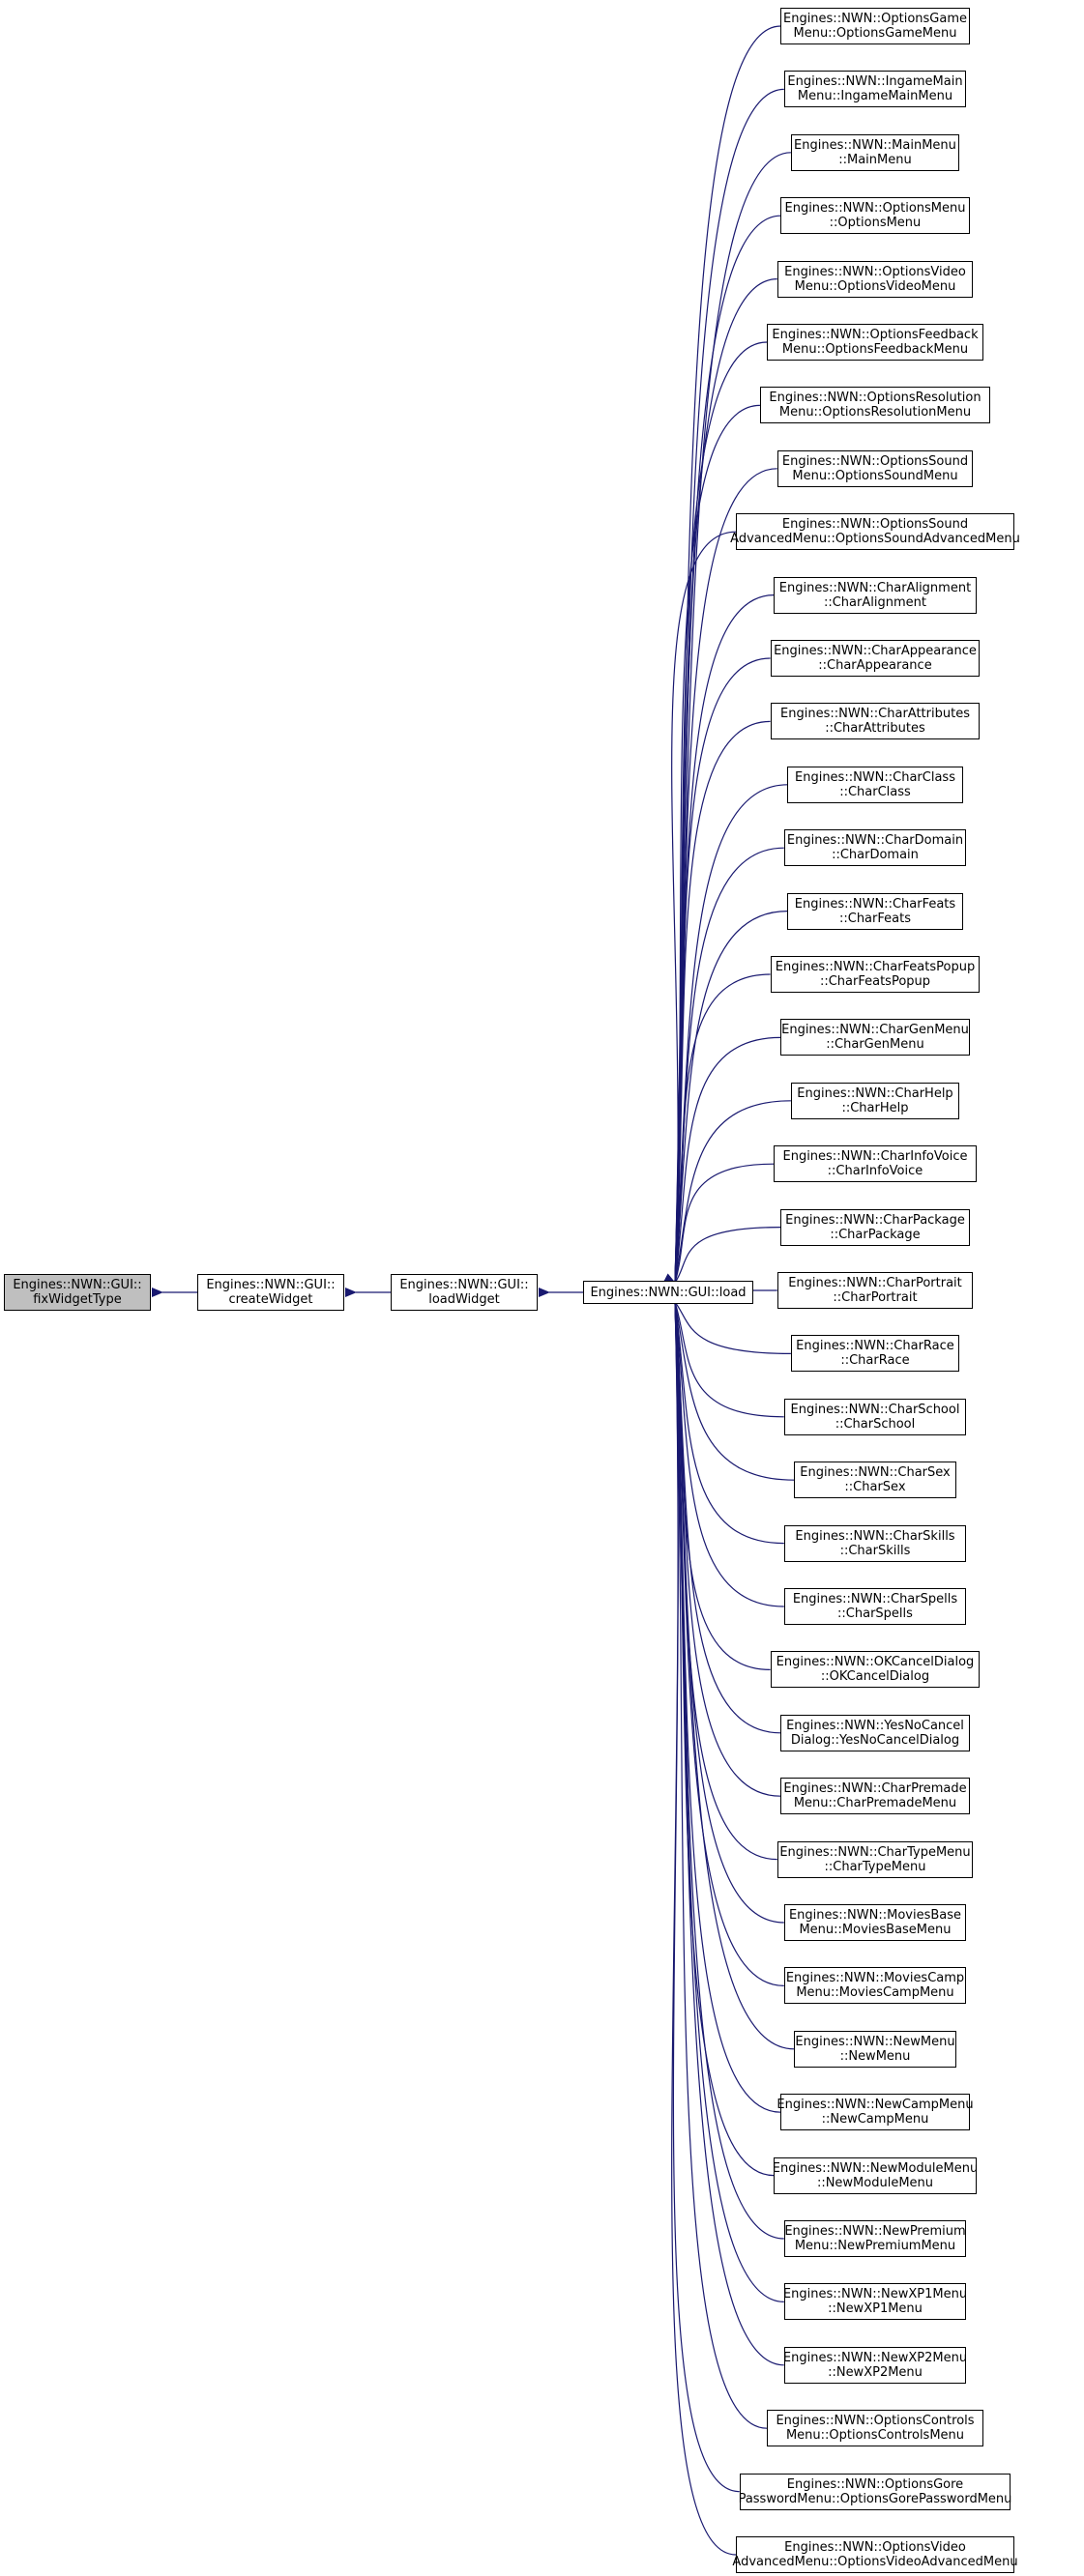 The image size is (1084, 2576). Describe the element at coordinates (875, 1930) in the screenshot. I see `node-label-line2: Menu::MoviesBaseMenu` at that location.